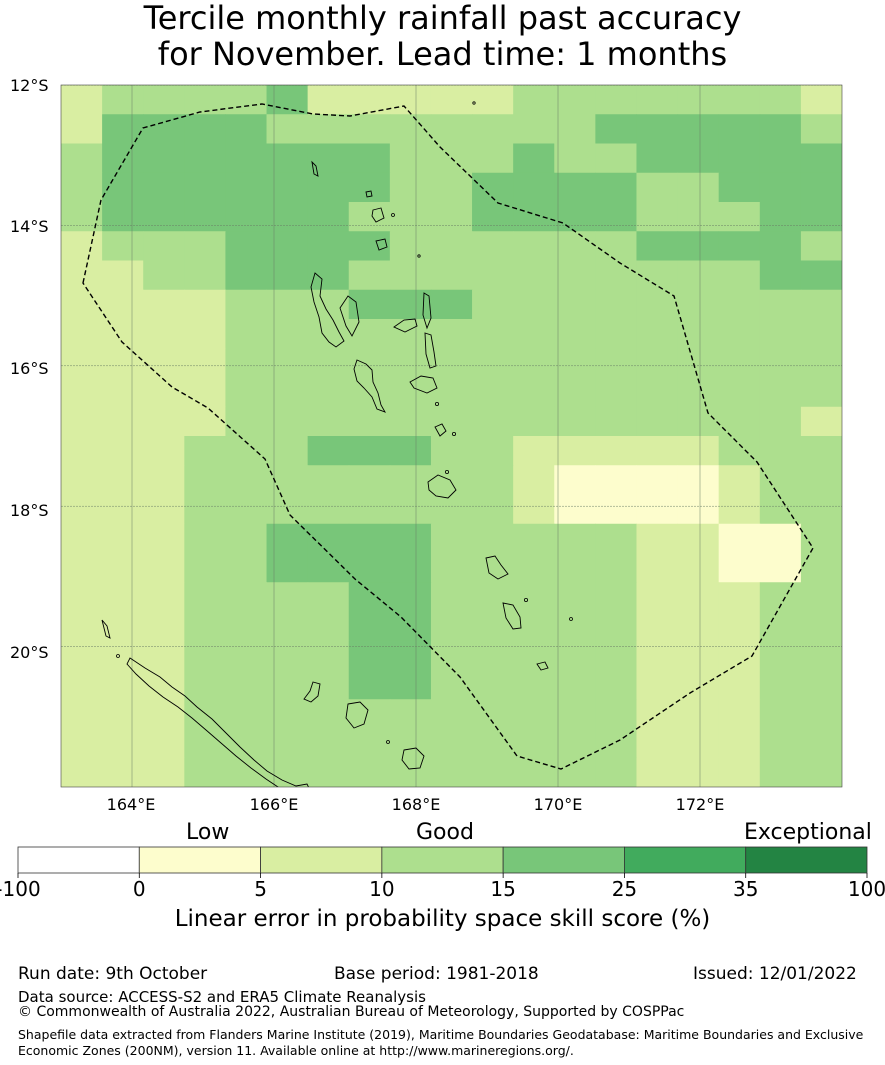  What do you see at coordinates (29, 368) in the screenshot?
I see `lat-tick-16s: 16°S` at bounding box center [29, 368].